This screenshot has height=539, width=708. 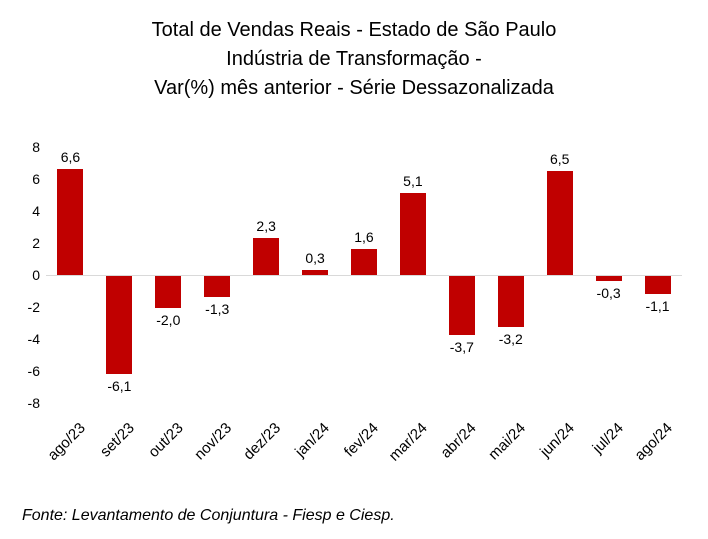 I want to click on y-tick-label: -4, so click(x=33, y=339).